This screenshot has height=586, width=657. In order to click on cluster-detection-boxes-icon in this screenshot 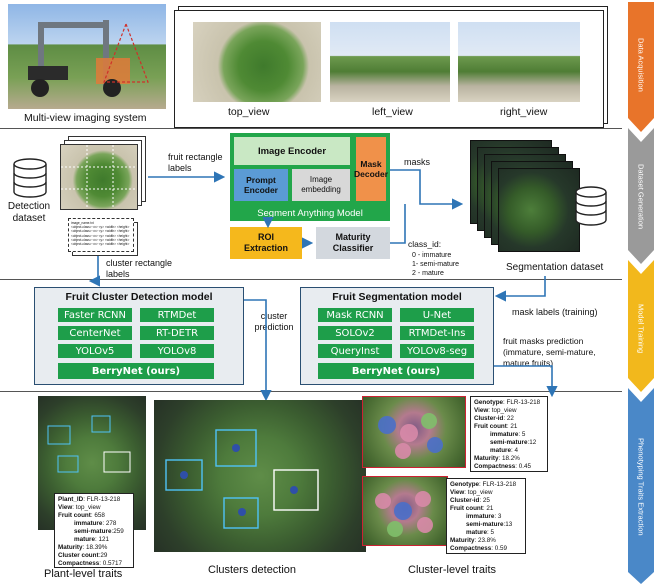, I will do `click(242, 479)`.